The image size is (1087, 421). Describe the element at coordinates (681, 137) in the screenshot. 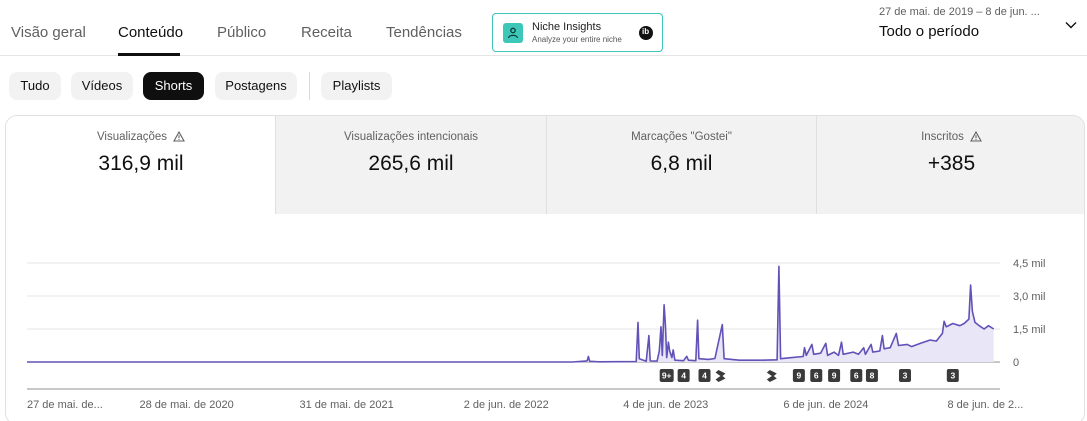

I see `metric-label: Marcações "Gostei"` at that location.